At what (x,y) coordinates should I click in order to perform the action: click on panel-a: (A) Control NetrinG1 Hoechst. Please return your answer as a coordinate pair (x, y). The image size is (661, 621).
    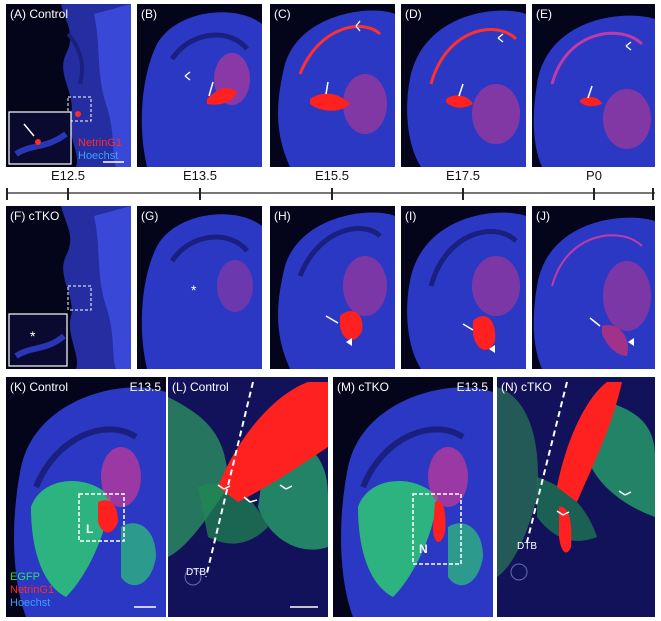
    Looking at the image, I should click on (68, 85).